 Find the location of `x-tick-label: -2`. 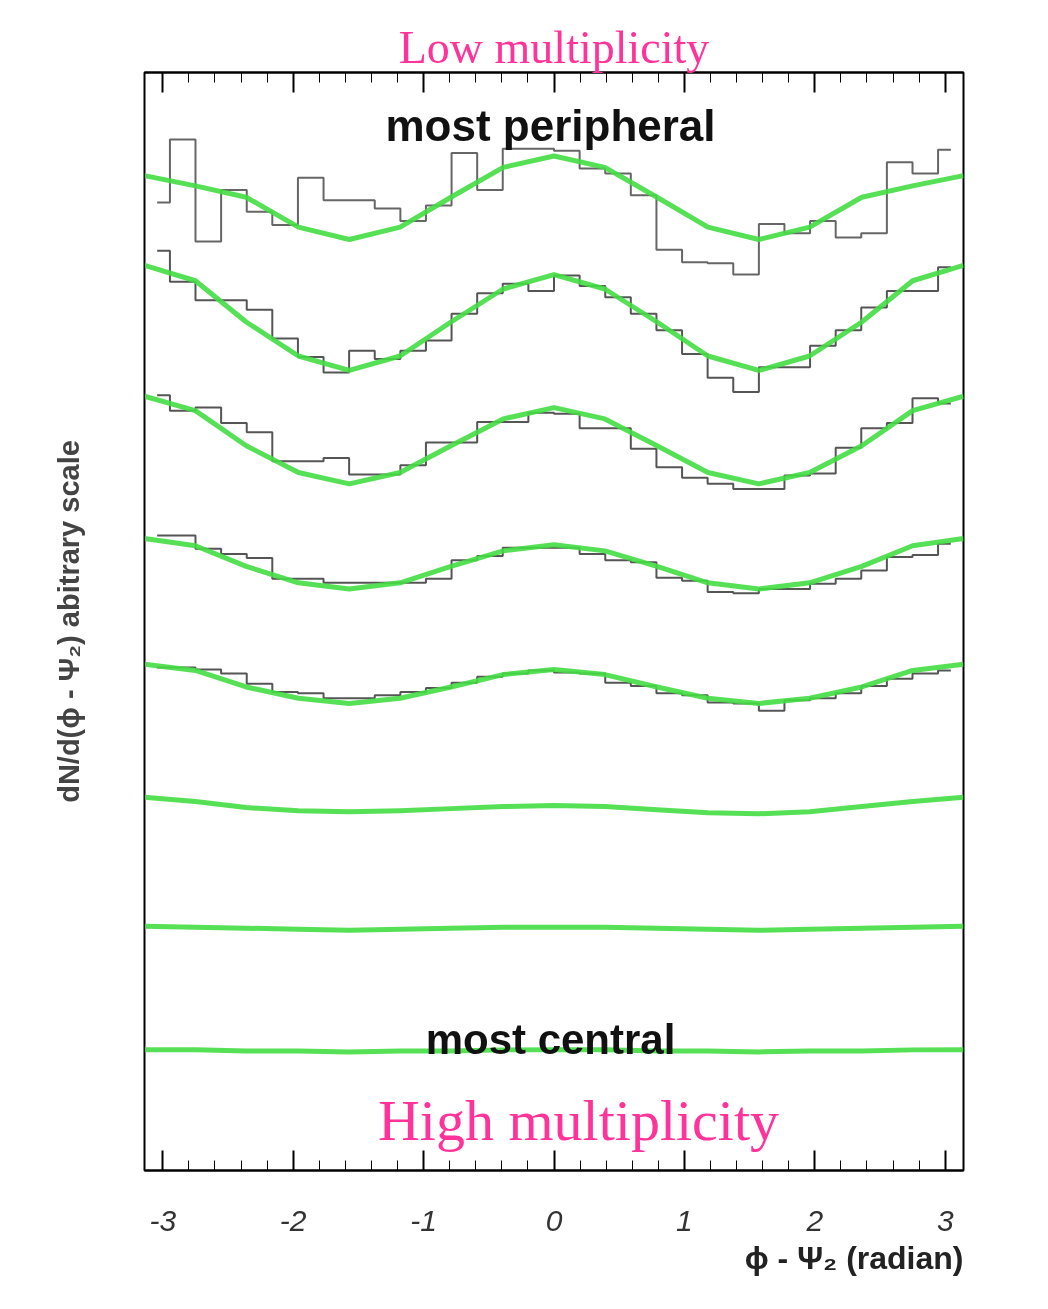

x-tick-label: -2 is located at coordinates (293, 1220).